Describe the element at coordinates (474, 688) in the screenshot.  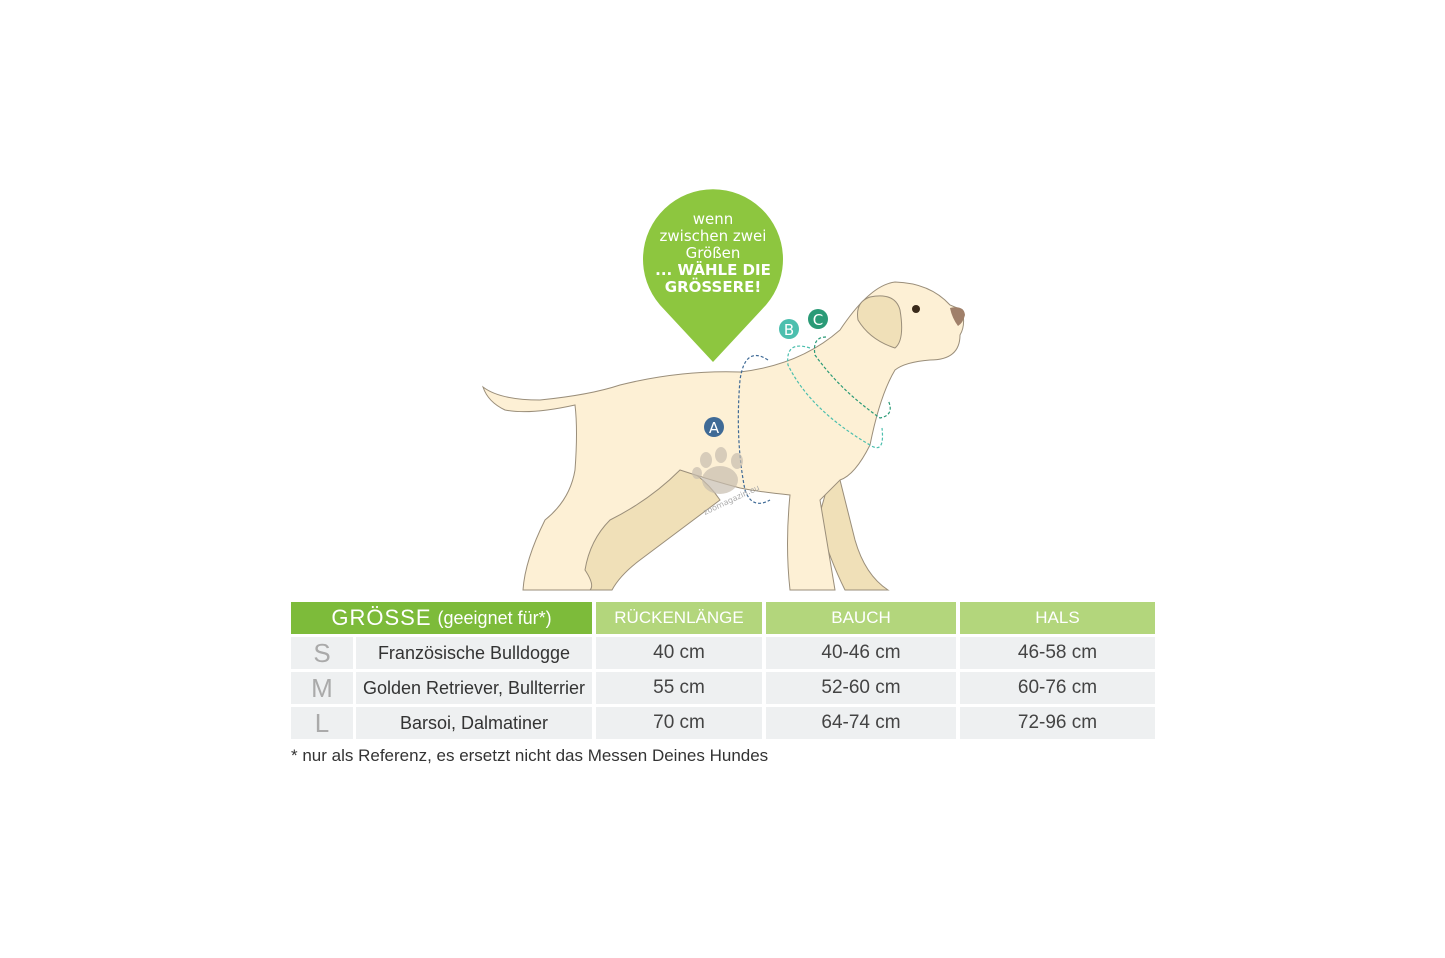
I see `breed-cell: Golden Retriever, Bullterrier` at that location.